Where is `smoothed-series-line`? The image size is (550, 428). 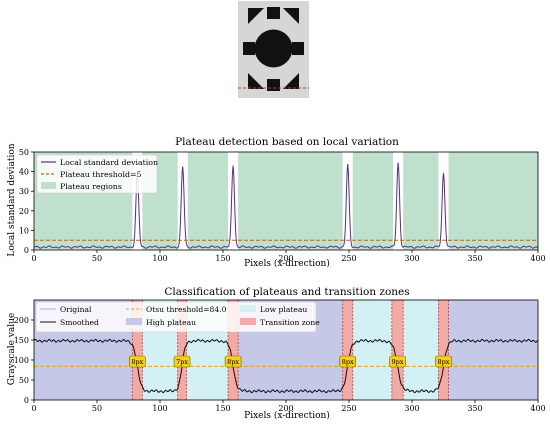 smoothed-series-line is located at coordinates (286, 366).